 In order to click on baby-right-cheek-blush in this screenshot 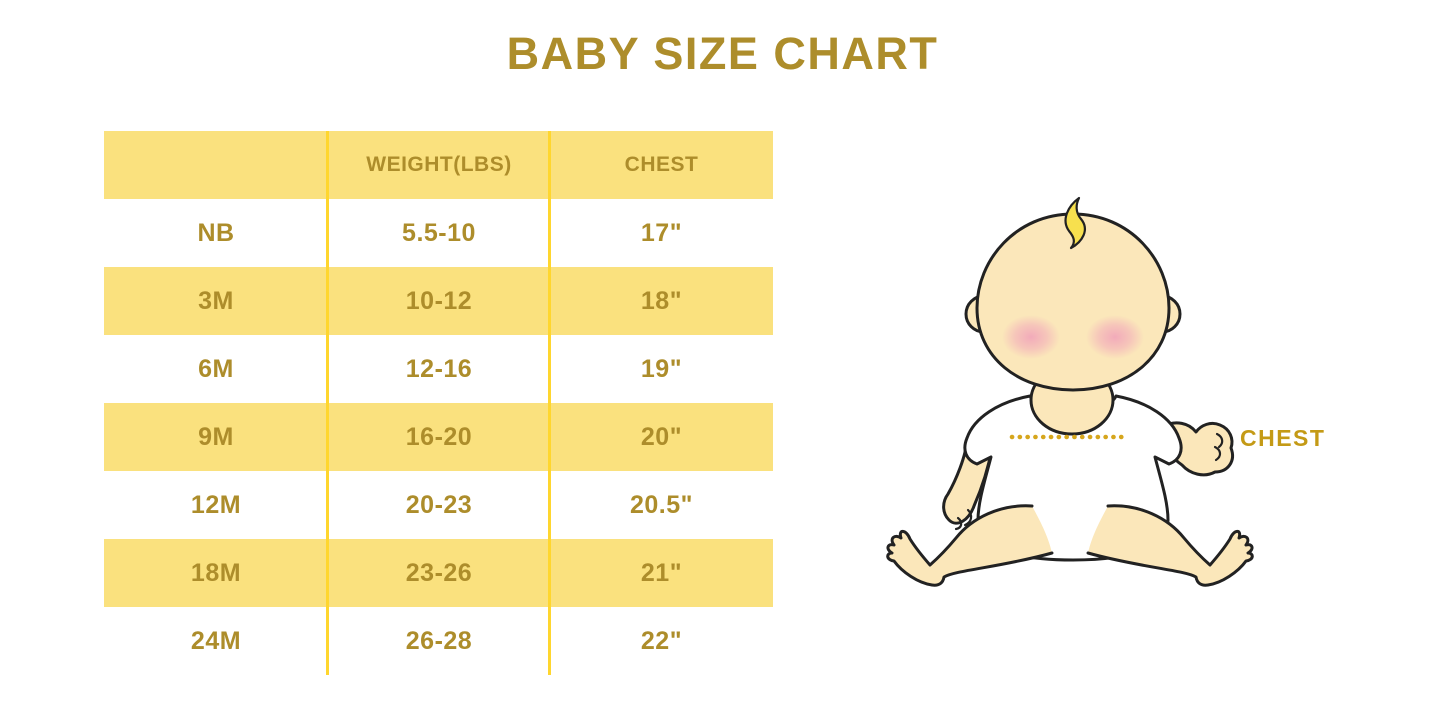, I will do `click(1115, 337)`.